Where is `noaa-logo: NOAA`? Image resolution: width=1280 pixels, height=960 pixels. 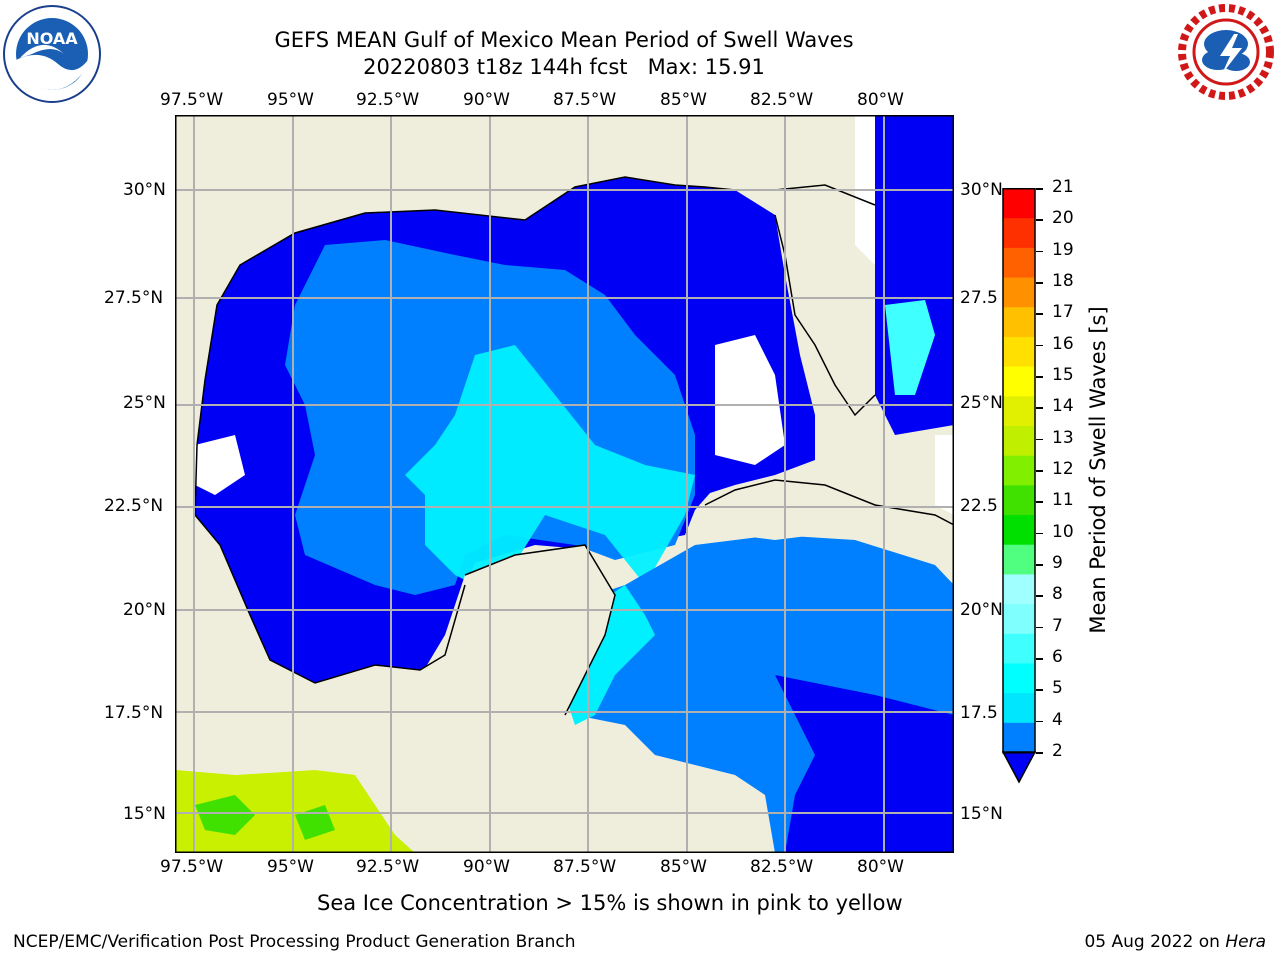
noaa-logo: NOAA is located at coordinates (52, 54).